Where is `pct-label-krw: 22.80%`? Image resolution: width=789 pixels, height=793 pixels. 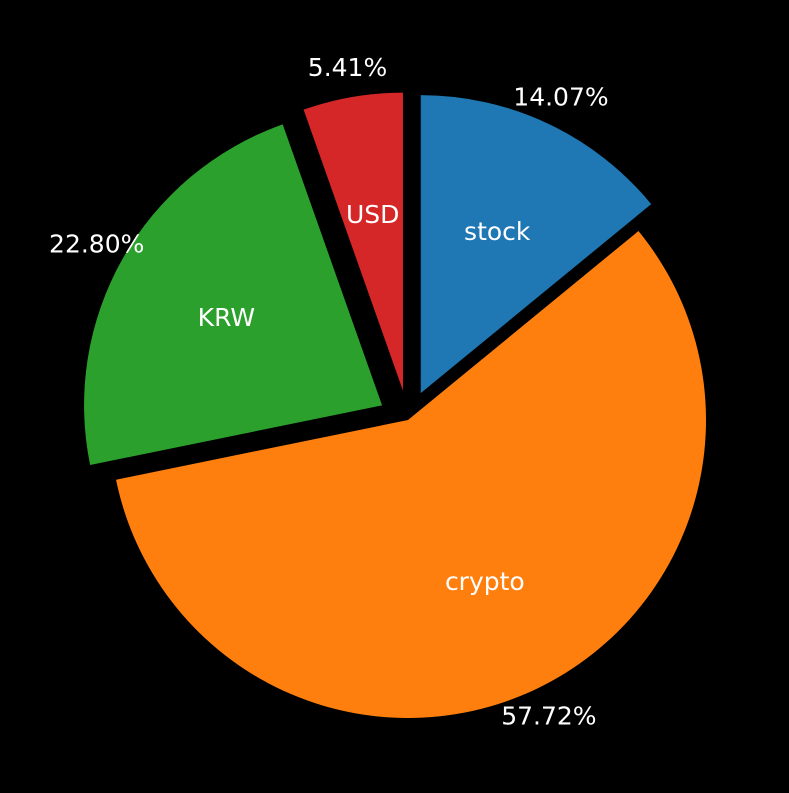 pct-label-krw: 22.80% is located at coordinates (96, 243).